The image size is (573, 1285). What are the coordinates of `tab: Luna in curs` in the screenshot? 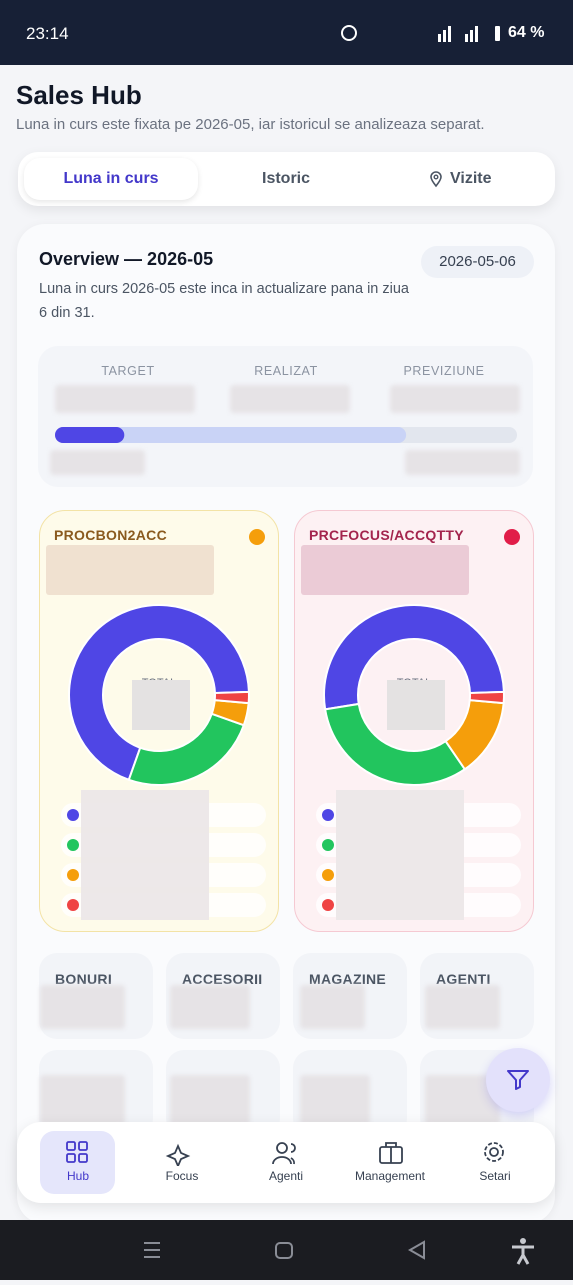 It's located at (111, 178).